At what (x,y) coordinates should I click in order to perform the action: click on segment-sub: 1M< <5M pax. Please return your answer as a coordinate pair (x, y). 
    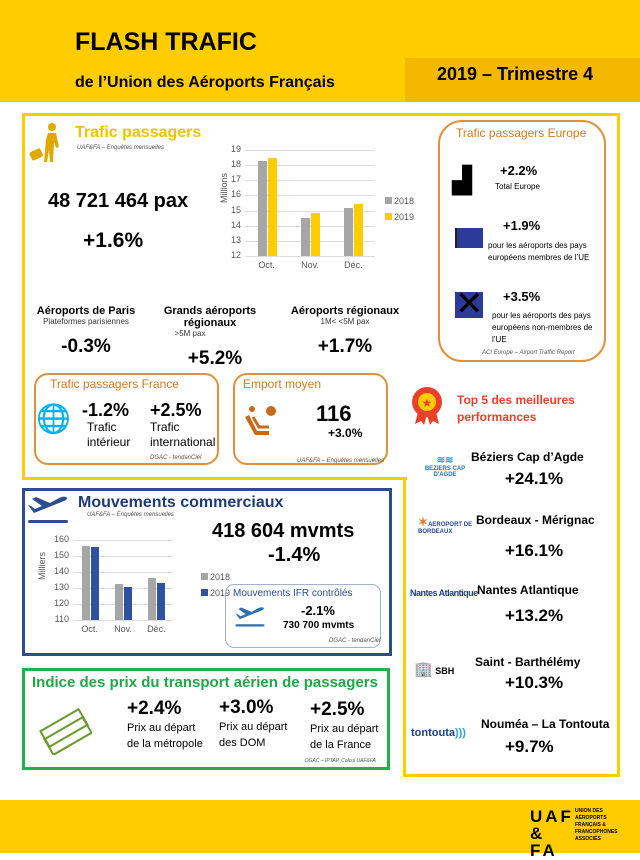
    Looking at the image, I should click on (345, 321).